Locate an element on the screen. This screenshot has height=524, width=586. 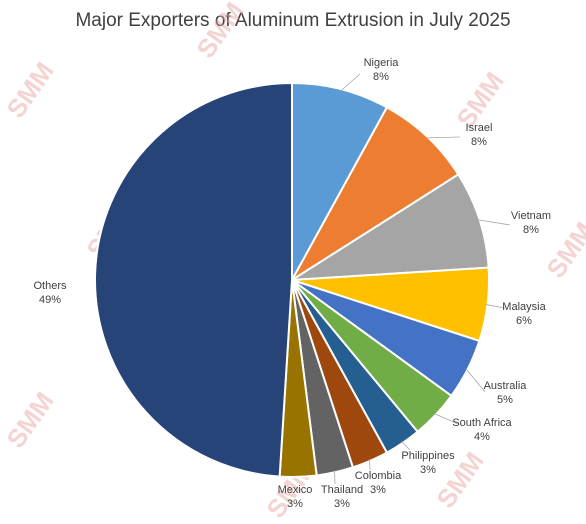
slice-label: Nigeria is located at coordinates (382, 63).